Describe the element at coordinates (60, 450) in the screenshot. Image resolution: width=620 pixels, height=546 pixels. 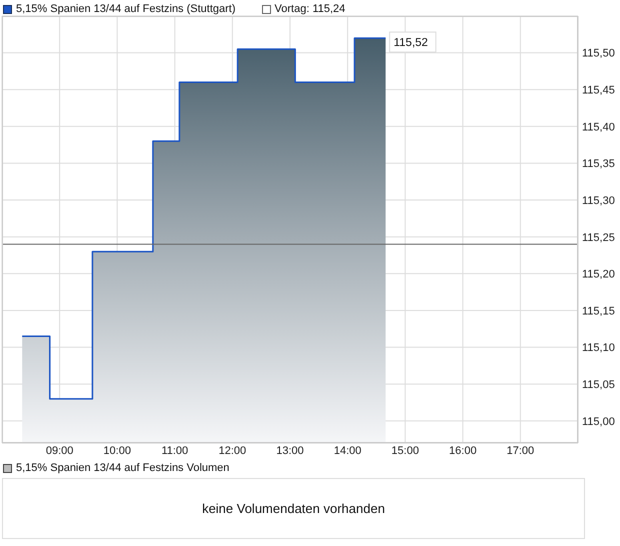
I see `x-tick-label: 09:00` at that location.